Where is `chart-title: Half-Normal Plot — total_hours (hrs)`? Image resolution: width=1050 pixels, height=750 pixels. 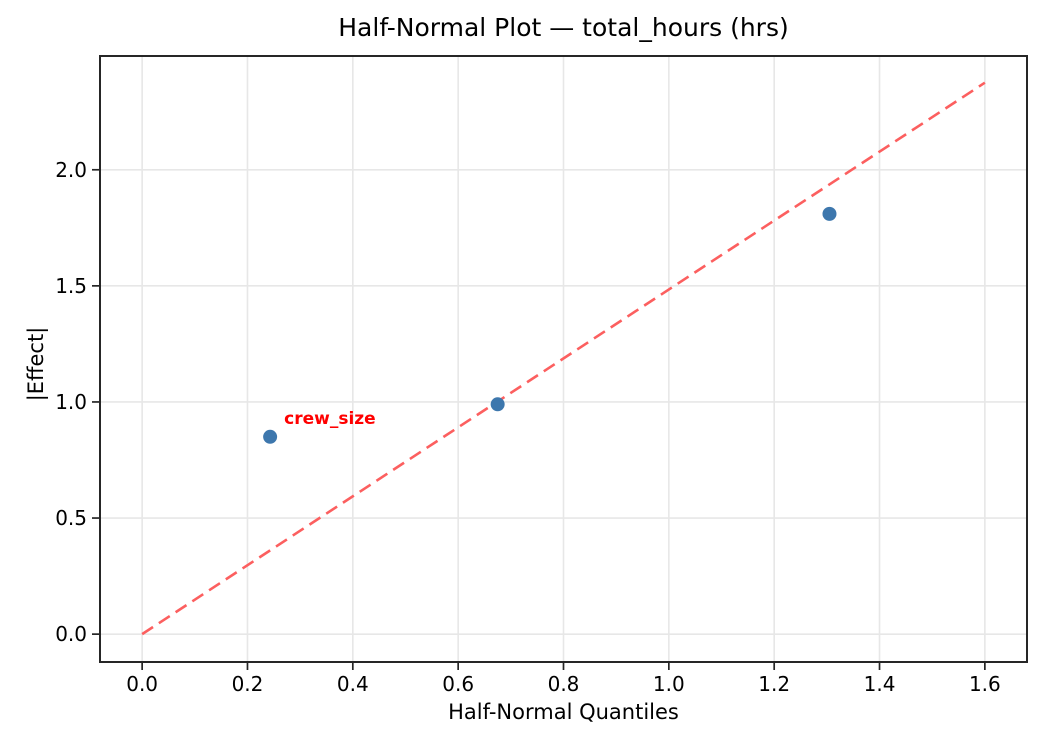
chart-title: Half-Normal Plot — total_hours (hrs) is located at coordinates (563, 27).